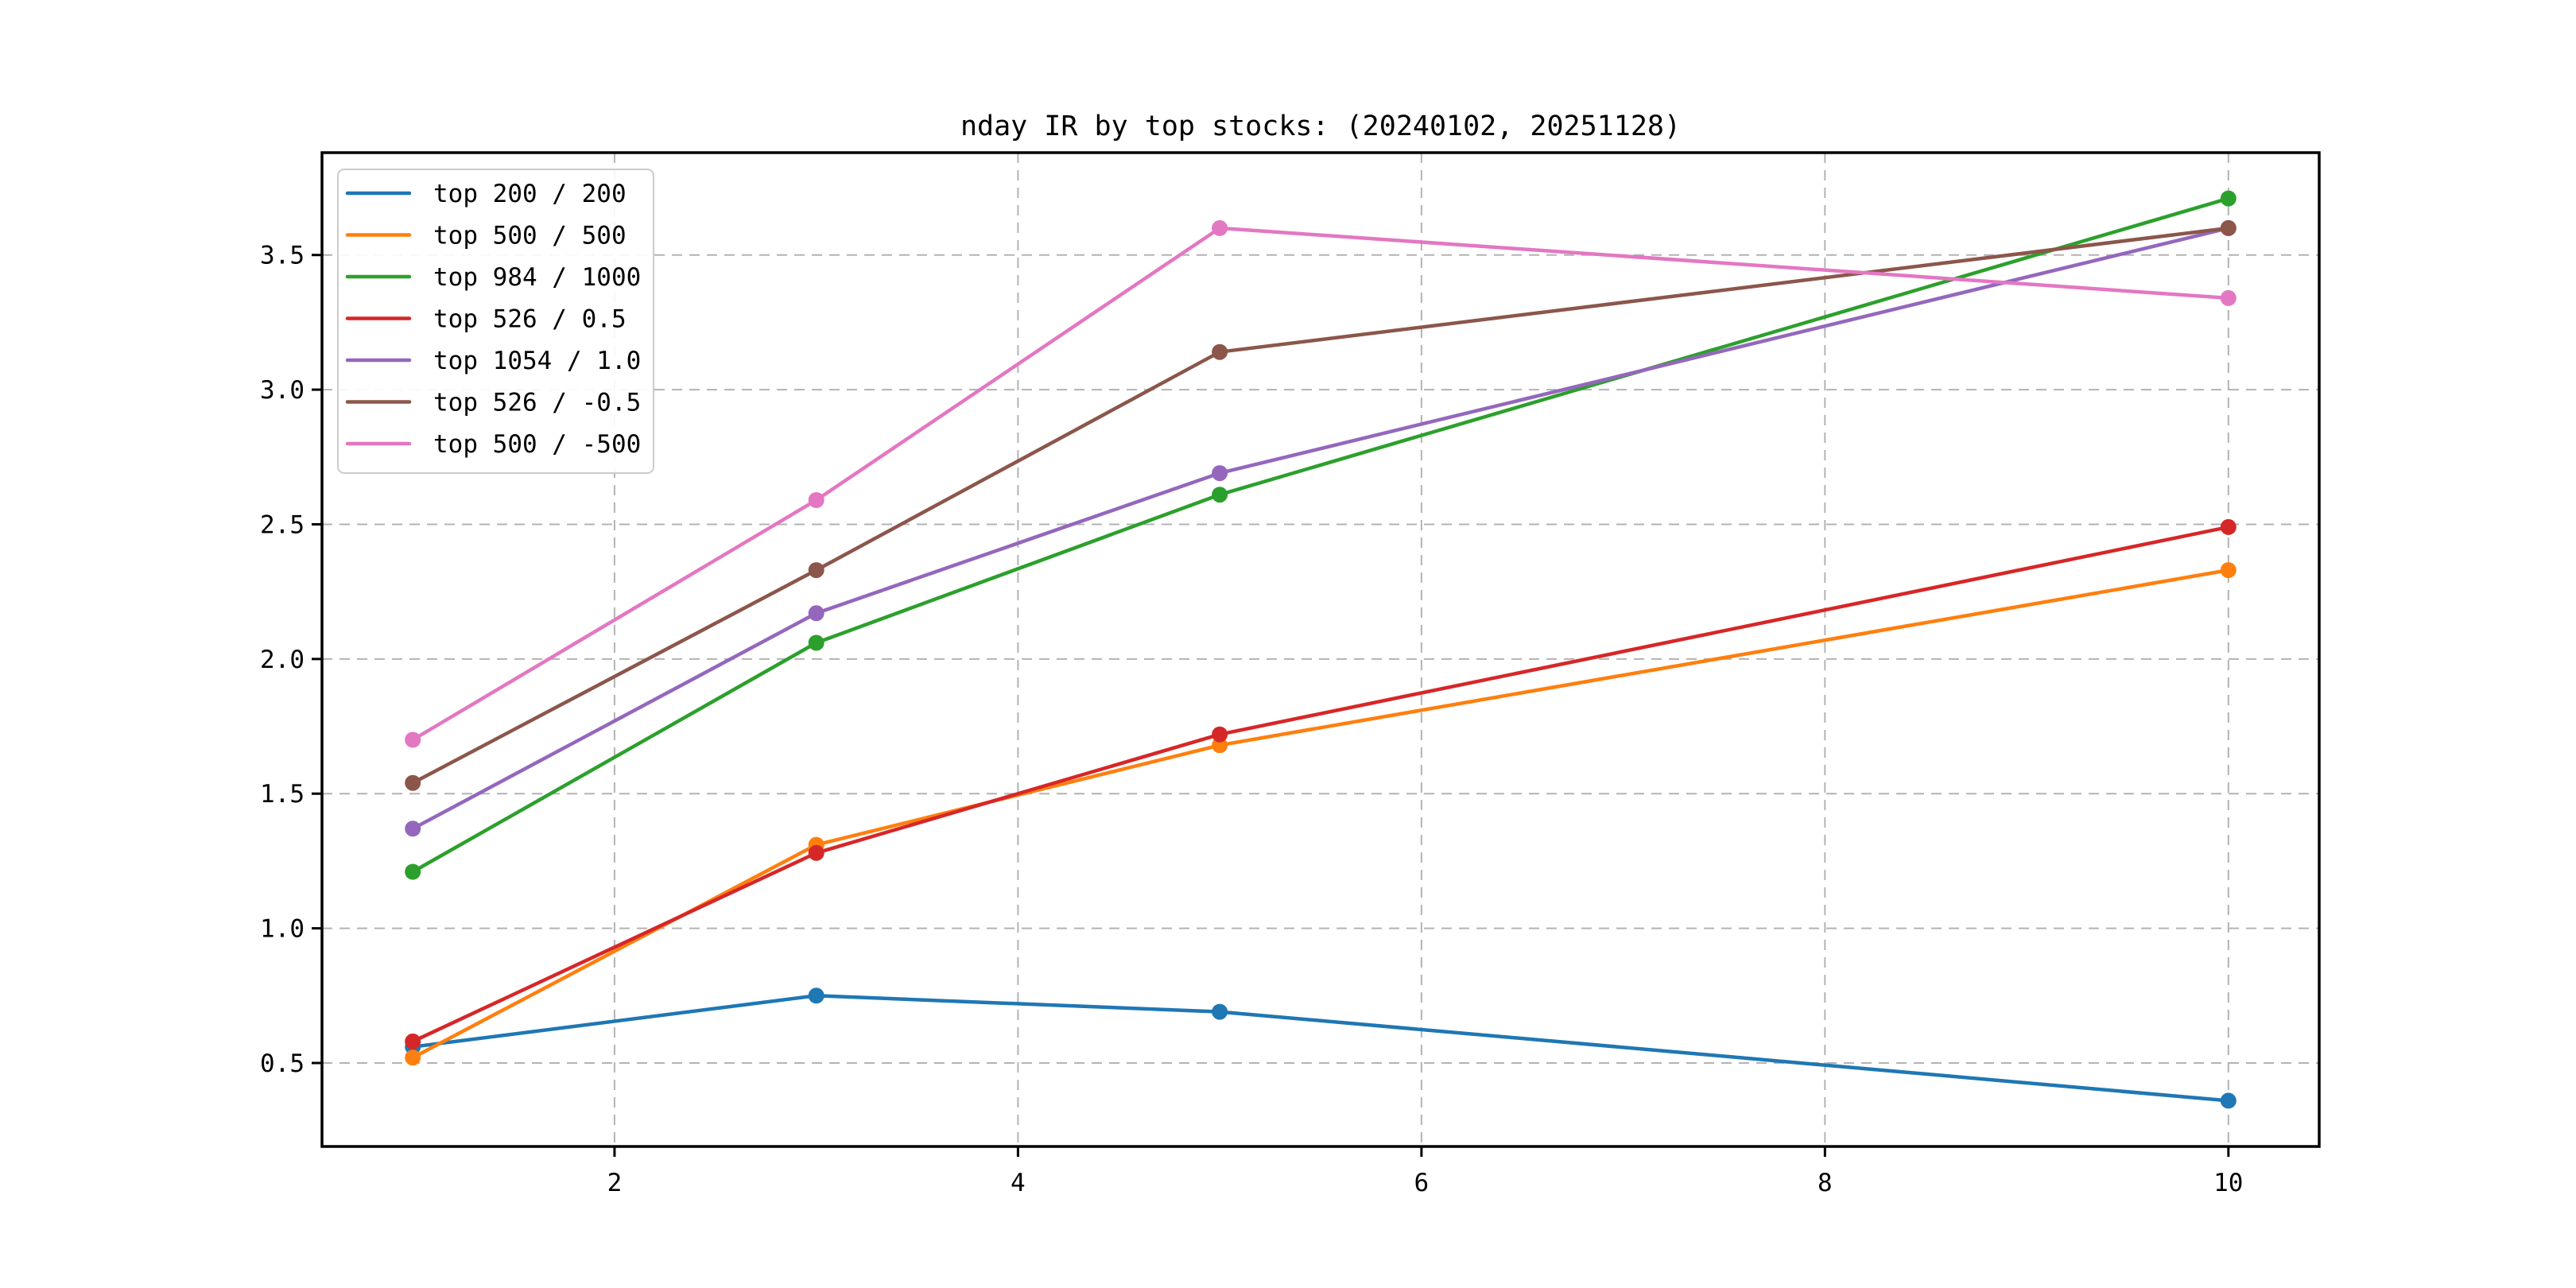 This screenshot has height=1288, width=2576. What do you see at coordinates (282, 1063) in the screenshot?
I see `y-tick-label: 0.5` at bounding box center [282, 1063].